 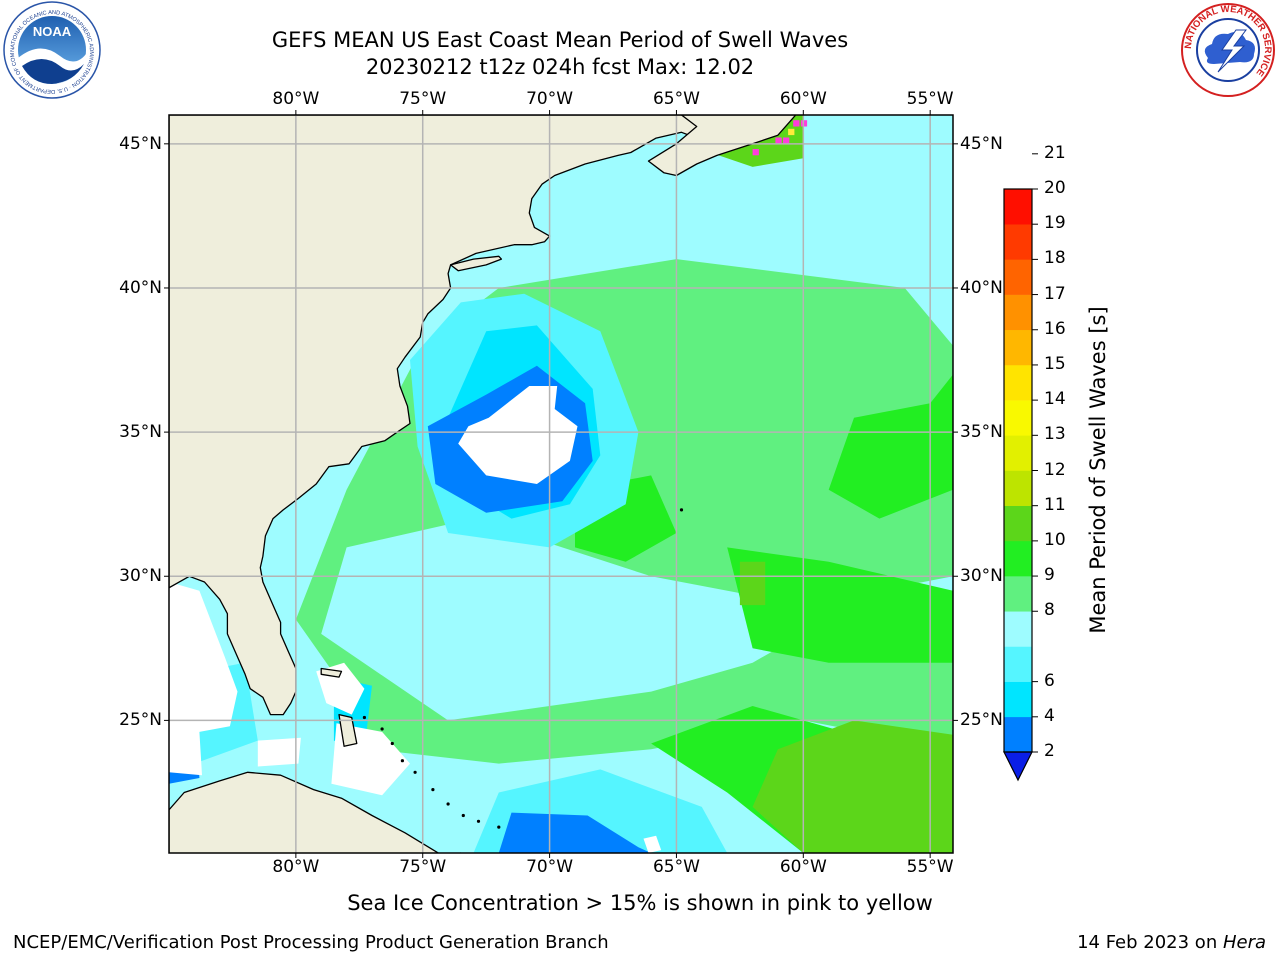 I want to click on colorbar-tick-label: 16, so click(x=1055, y=328).